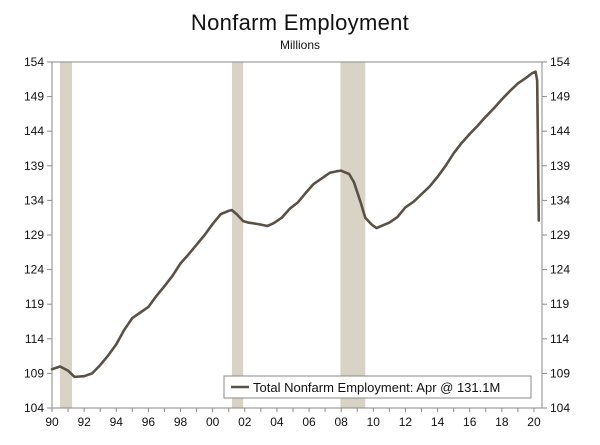 This screenshot has height=445, width=600. Describe the element at coordinates (406, 422) in the screenshot. I see `x-tick-label: 12` at that location.